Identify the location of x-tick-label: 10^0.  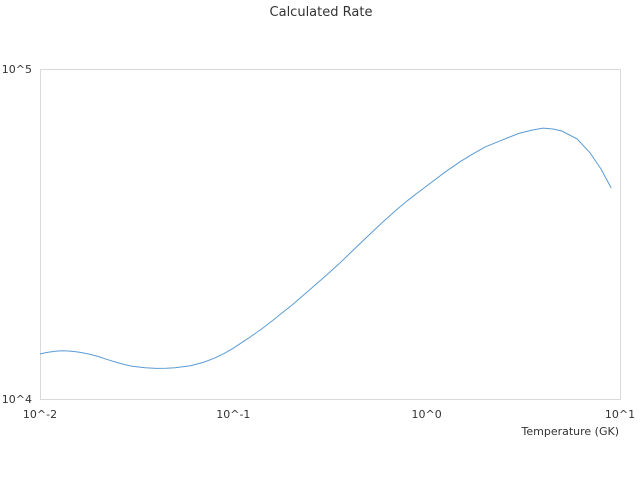
(427, 414).